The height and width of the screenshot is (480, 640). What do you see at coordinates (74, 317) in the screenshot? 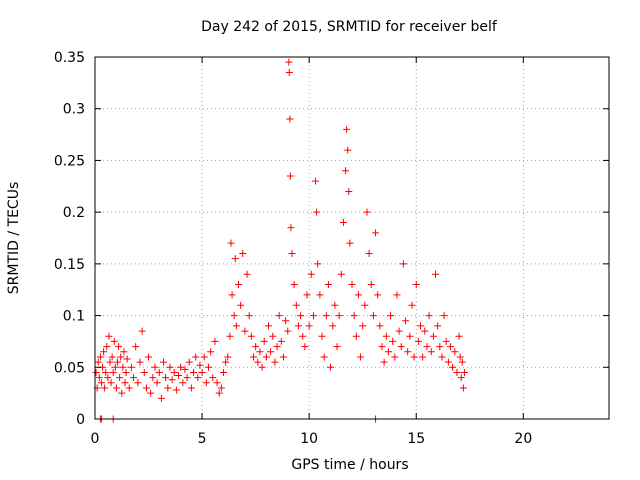
I see `y-tick-label: 0.1` at bounding box center [74, 317].